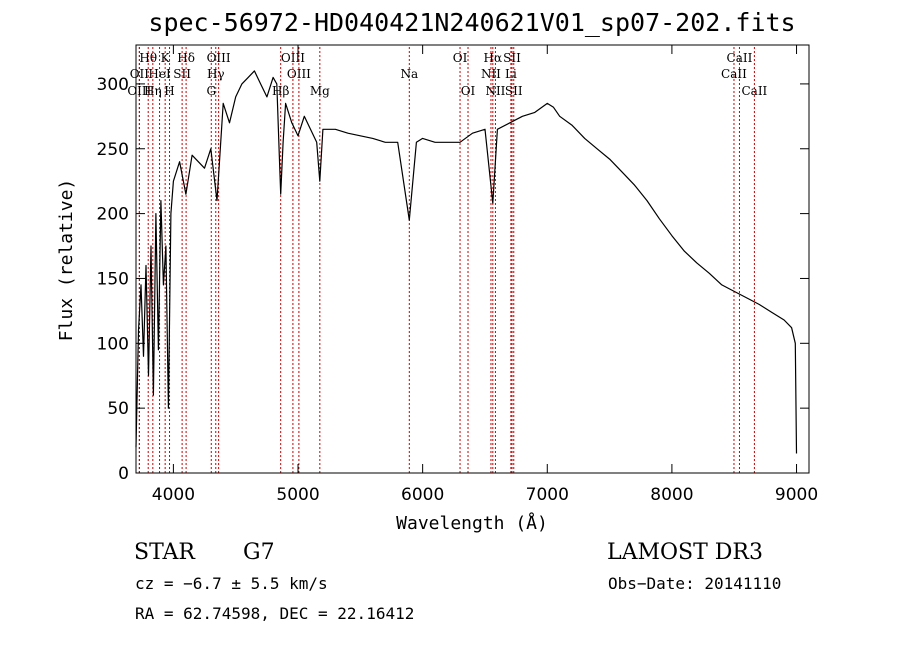 The image size is (900, 649). What do you see at coordinates (66, 260) in the screenshot?
I see `y-axis-label: Flux (relative)` at bounding box center [66, 260].